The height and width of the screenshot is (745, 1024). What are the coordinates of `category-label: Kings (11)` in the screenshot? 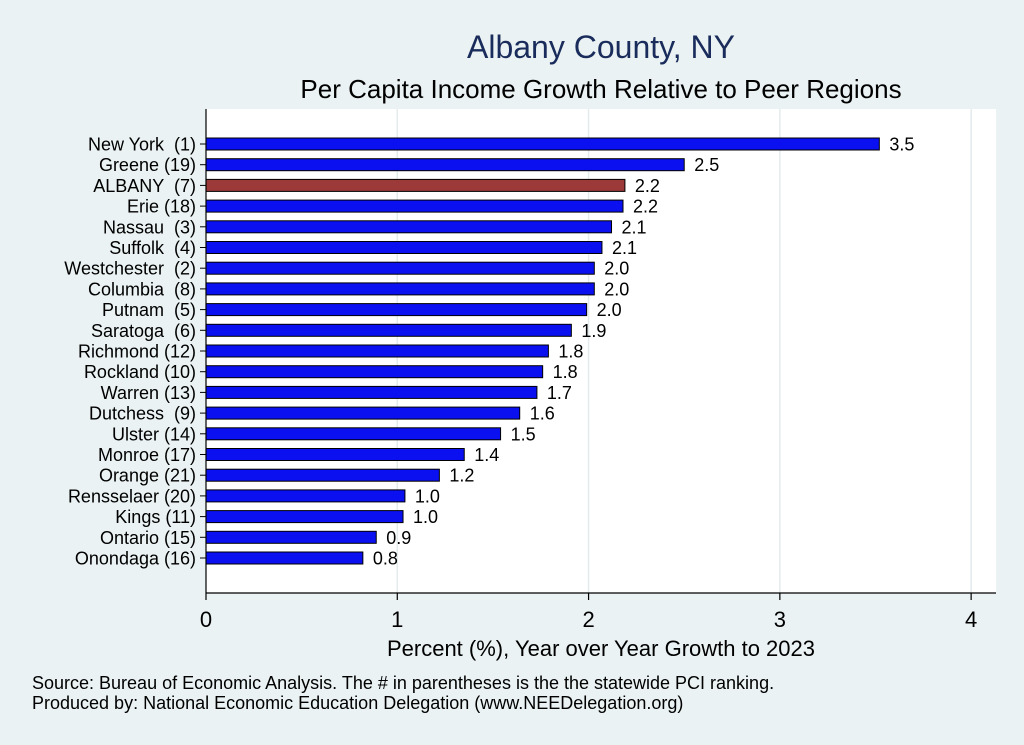 It's located at (155, 517).